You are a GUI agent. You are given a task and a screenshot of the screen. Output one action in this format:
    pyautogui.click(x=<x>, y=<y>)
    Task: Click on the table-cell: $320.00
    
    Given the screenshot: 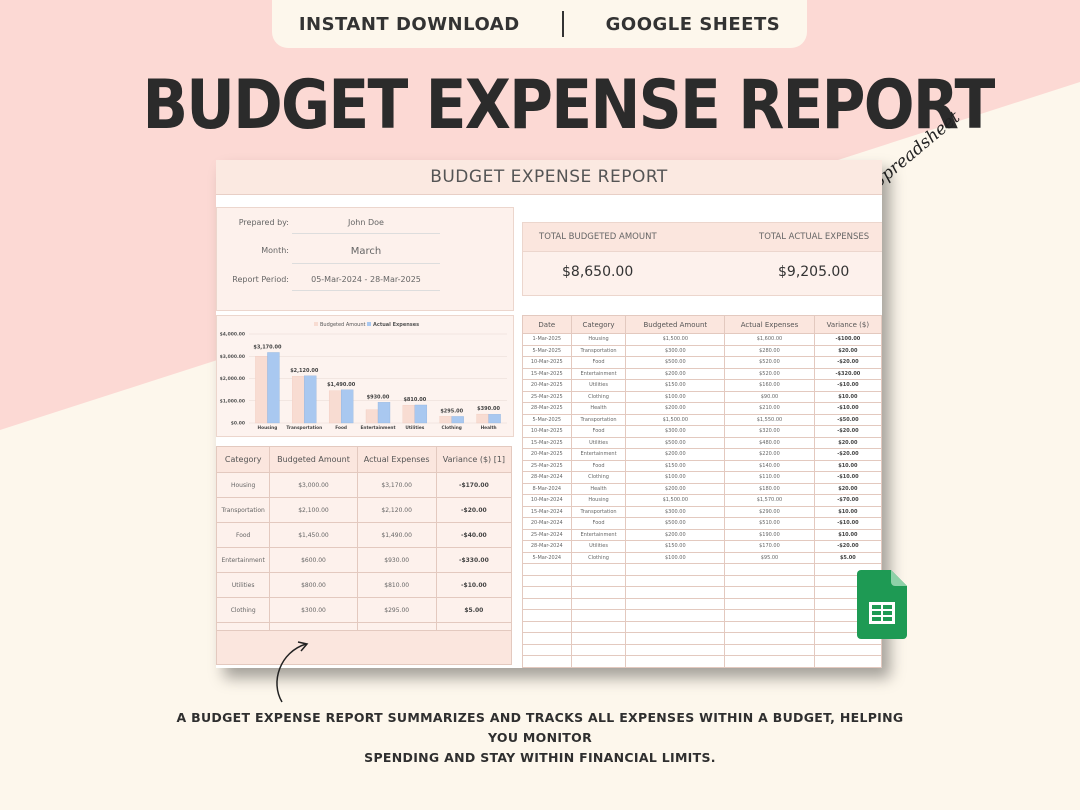 What is the action you would take?
    pyautogui.click(x=769, y=431)
    